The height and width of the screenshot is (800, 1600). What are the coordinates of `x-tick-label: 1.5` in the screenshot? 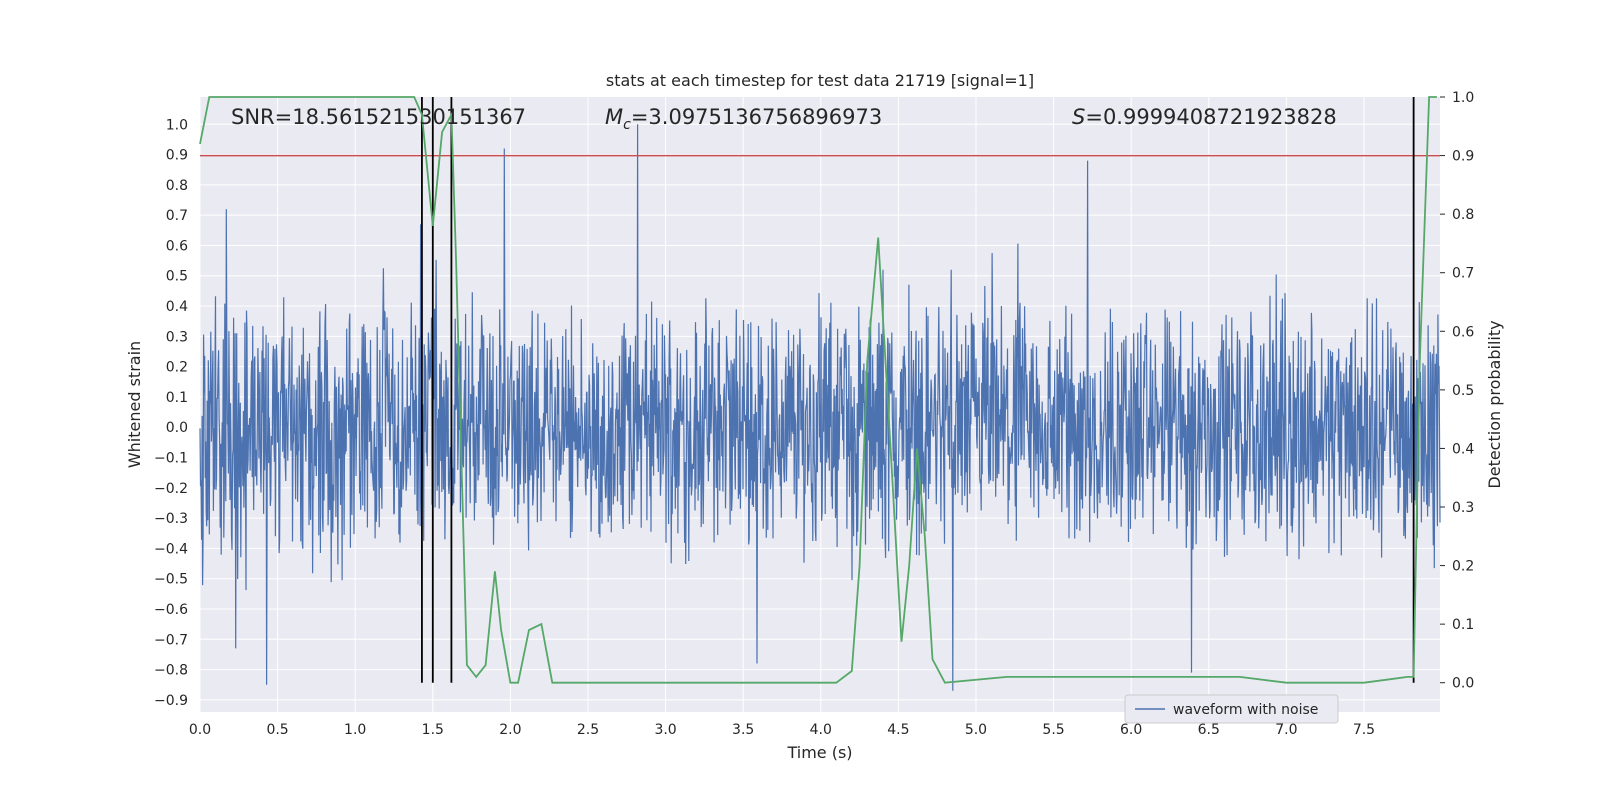 It's located at (433, 730).